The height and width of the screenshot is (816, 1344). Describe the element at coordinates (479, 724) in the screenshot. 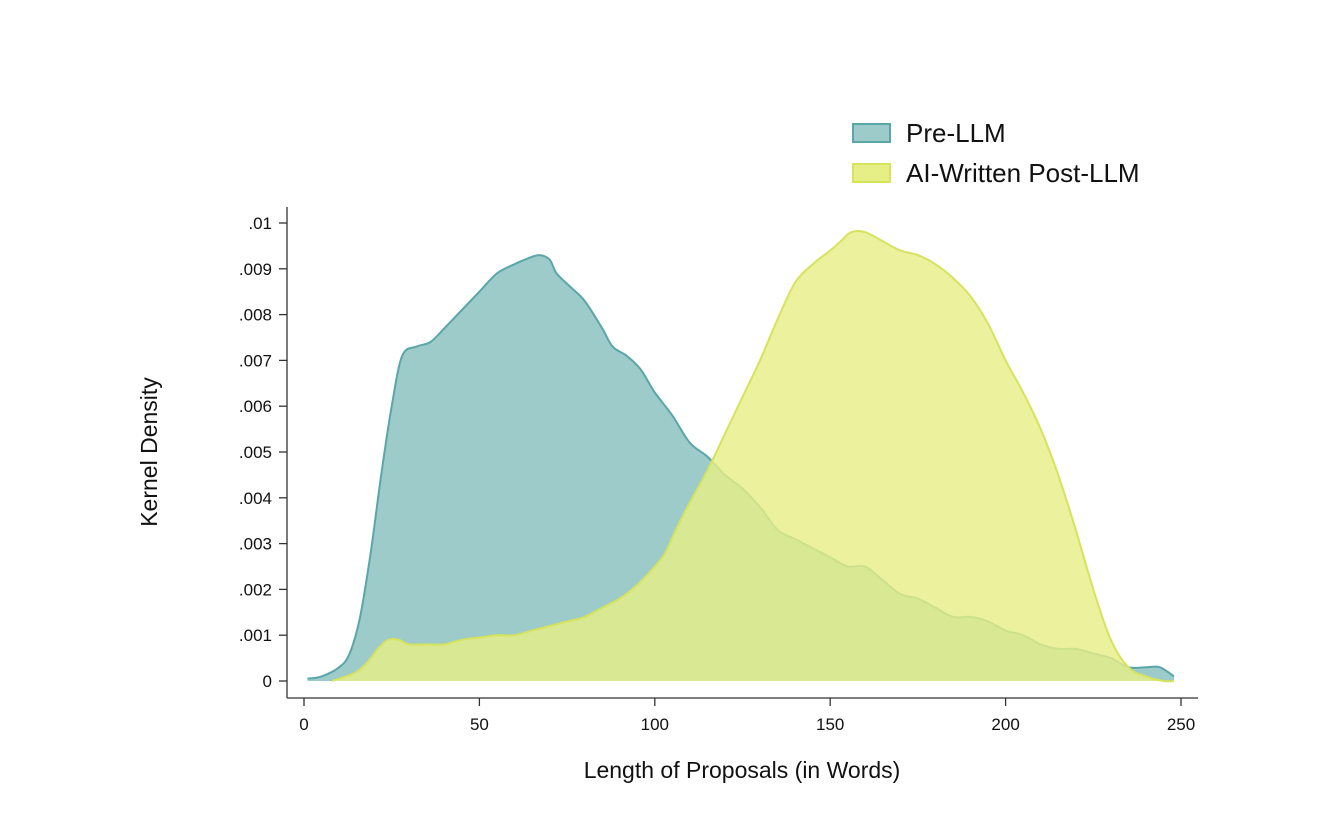

I see `x-tick-label: 50` at that location.